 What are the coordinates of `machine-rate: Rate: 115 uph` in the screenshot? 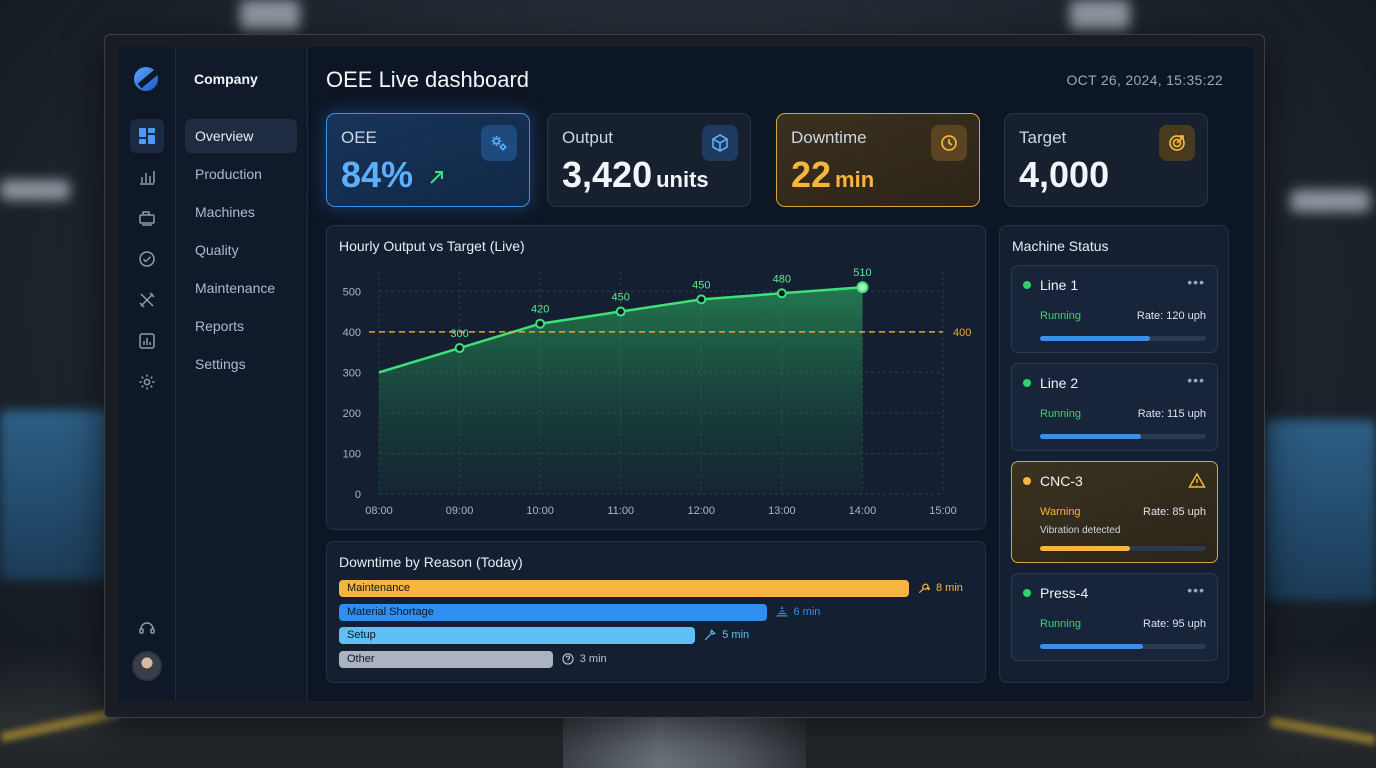 It's located at (1171, 414).